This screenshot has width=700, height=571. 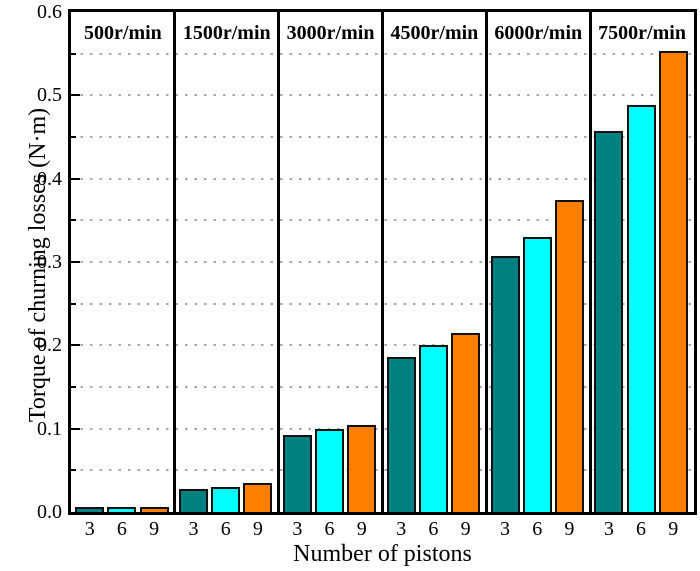 What do you see at coordinates (330, 33) in the screenshot?
I see `panel-label: 3000r/min` at bounding box center [330, 33].